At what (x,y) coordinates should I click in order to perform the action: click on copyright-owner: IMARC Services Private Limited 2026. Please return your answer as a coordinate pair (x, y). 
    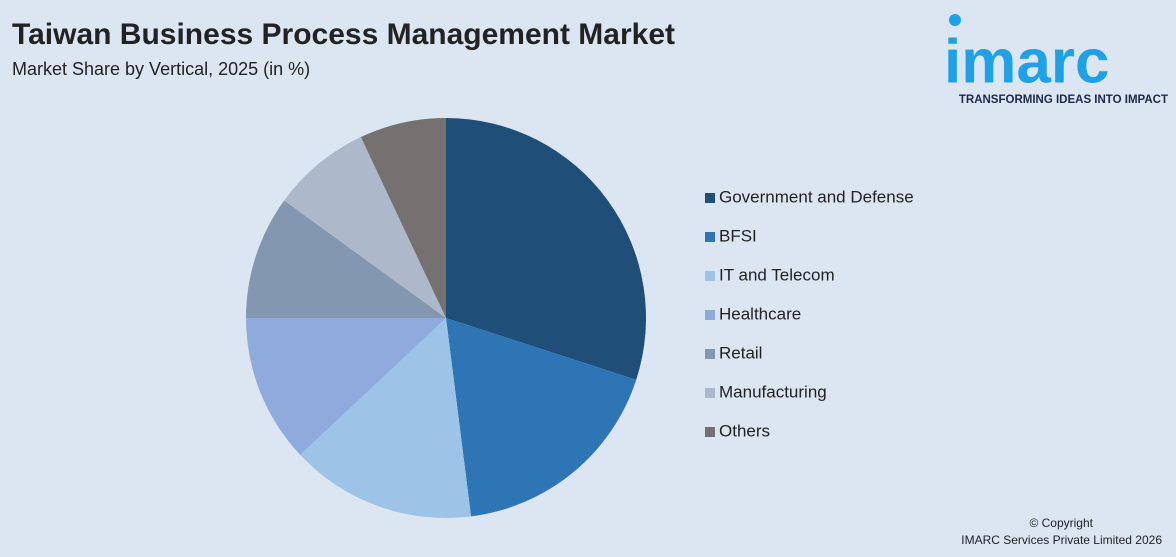
    Looking at the image, I should click on (1061, 540).